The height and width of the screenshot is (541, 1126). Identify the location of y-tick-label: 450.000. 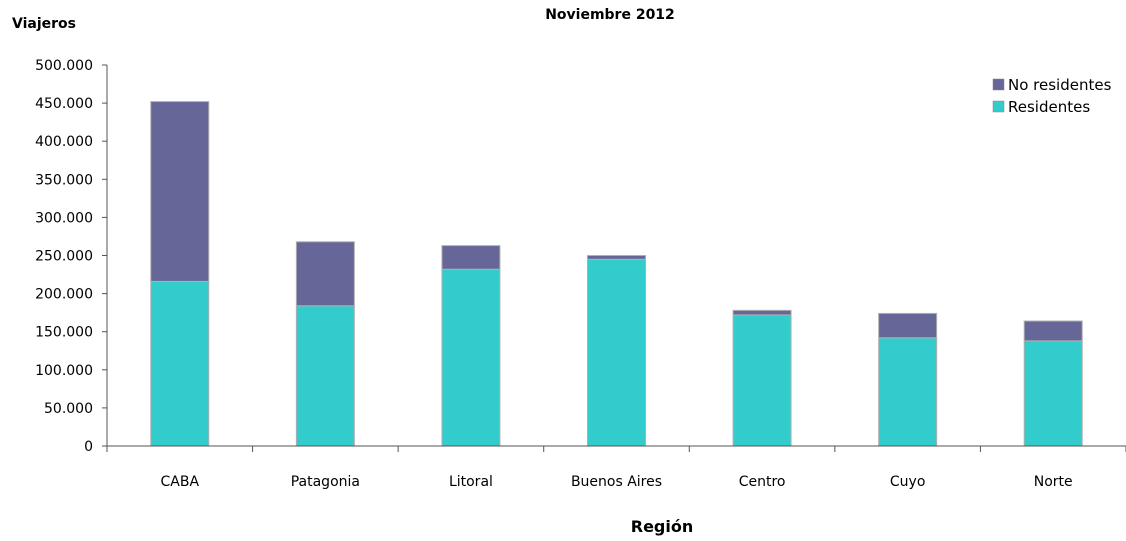
(64, 104).